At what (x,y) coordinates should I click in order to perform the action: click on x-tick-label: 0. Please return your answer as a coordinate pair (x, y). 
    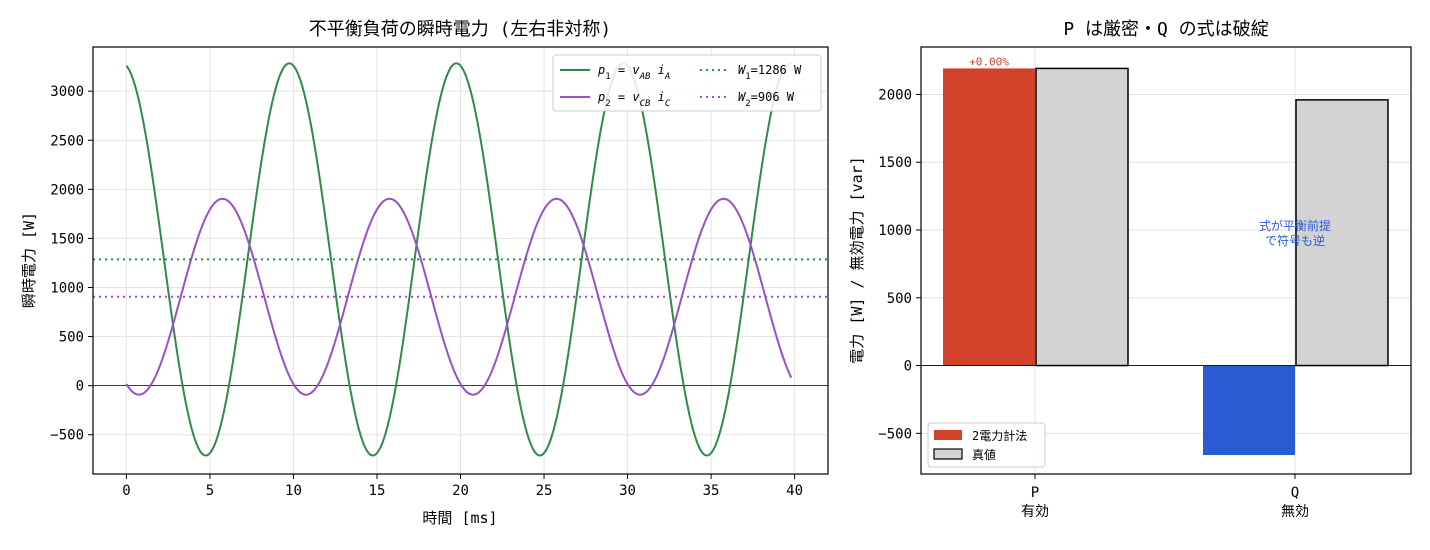
    Looking at the image, I should click on (126, 491).